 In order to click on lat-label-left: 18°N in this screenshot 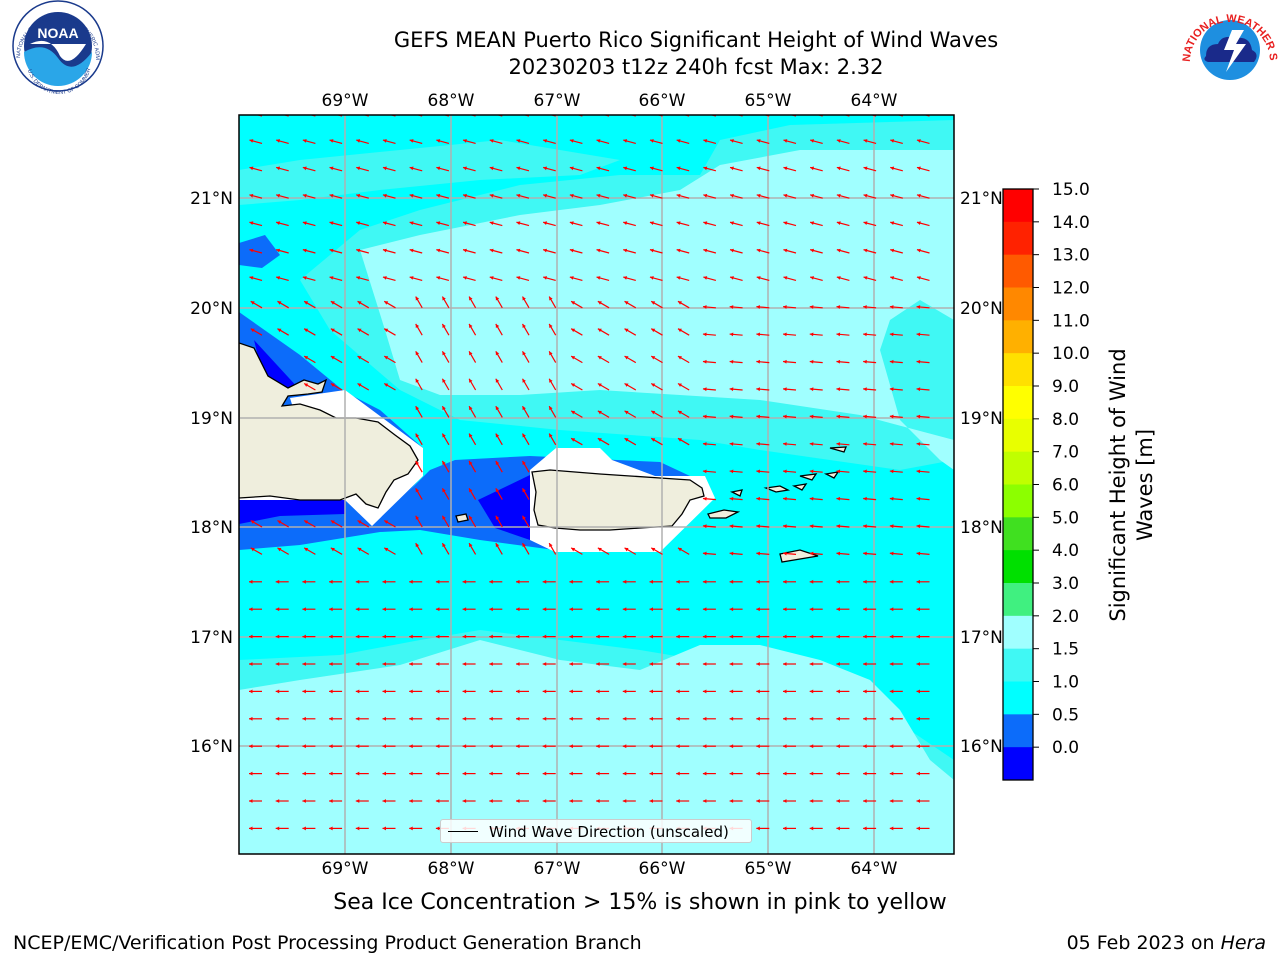, I will do `click(211, 528)`.